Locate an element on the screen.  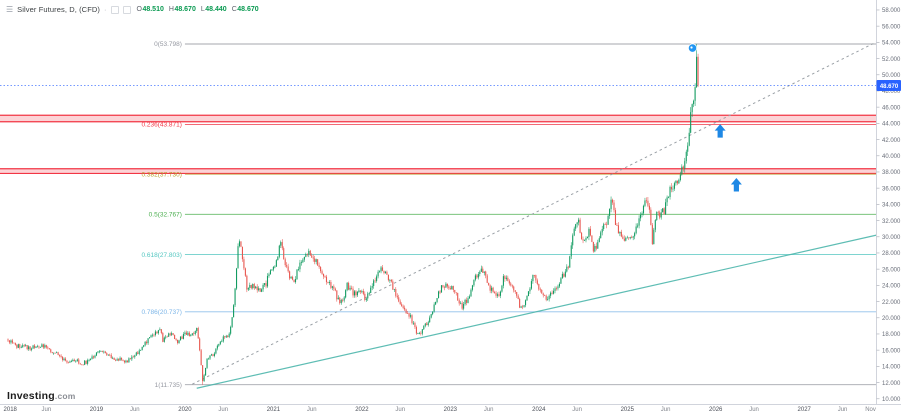
watermark-suffix: .com is located at coordinates (65, 396).